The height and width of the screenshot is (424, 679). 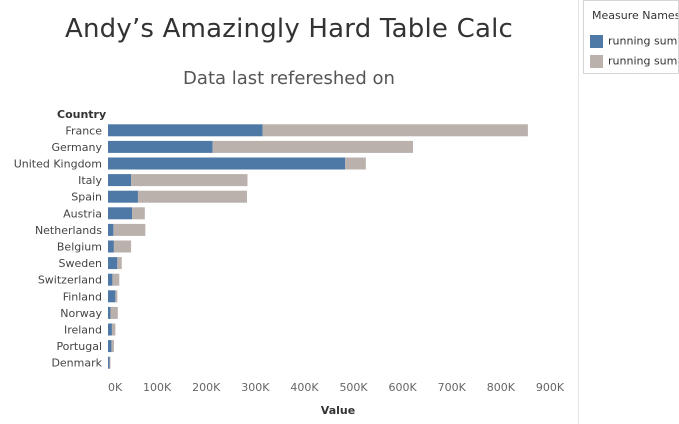 What do you see at coordinates (83, 130) in the screenshot?
I see `category-label: France` at bounding box center [83, 130].